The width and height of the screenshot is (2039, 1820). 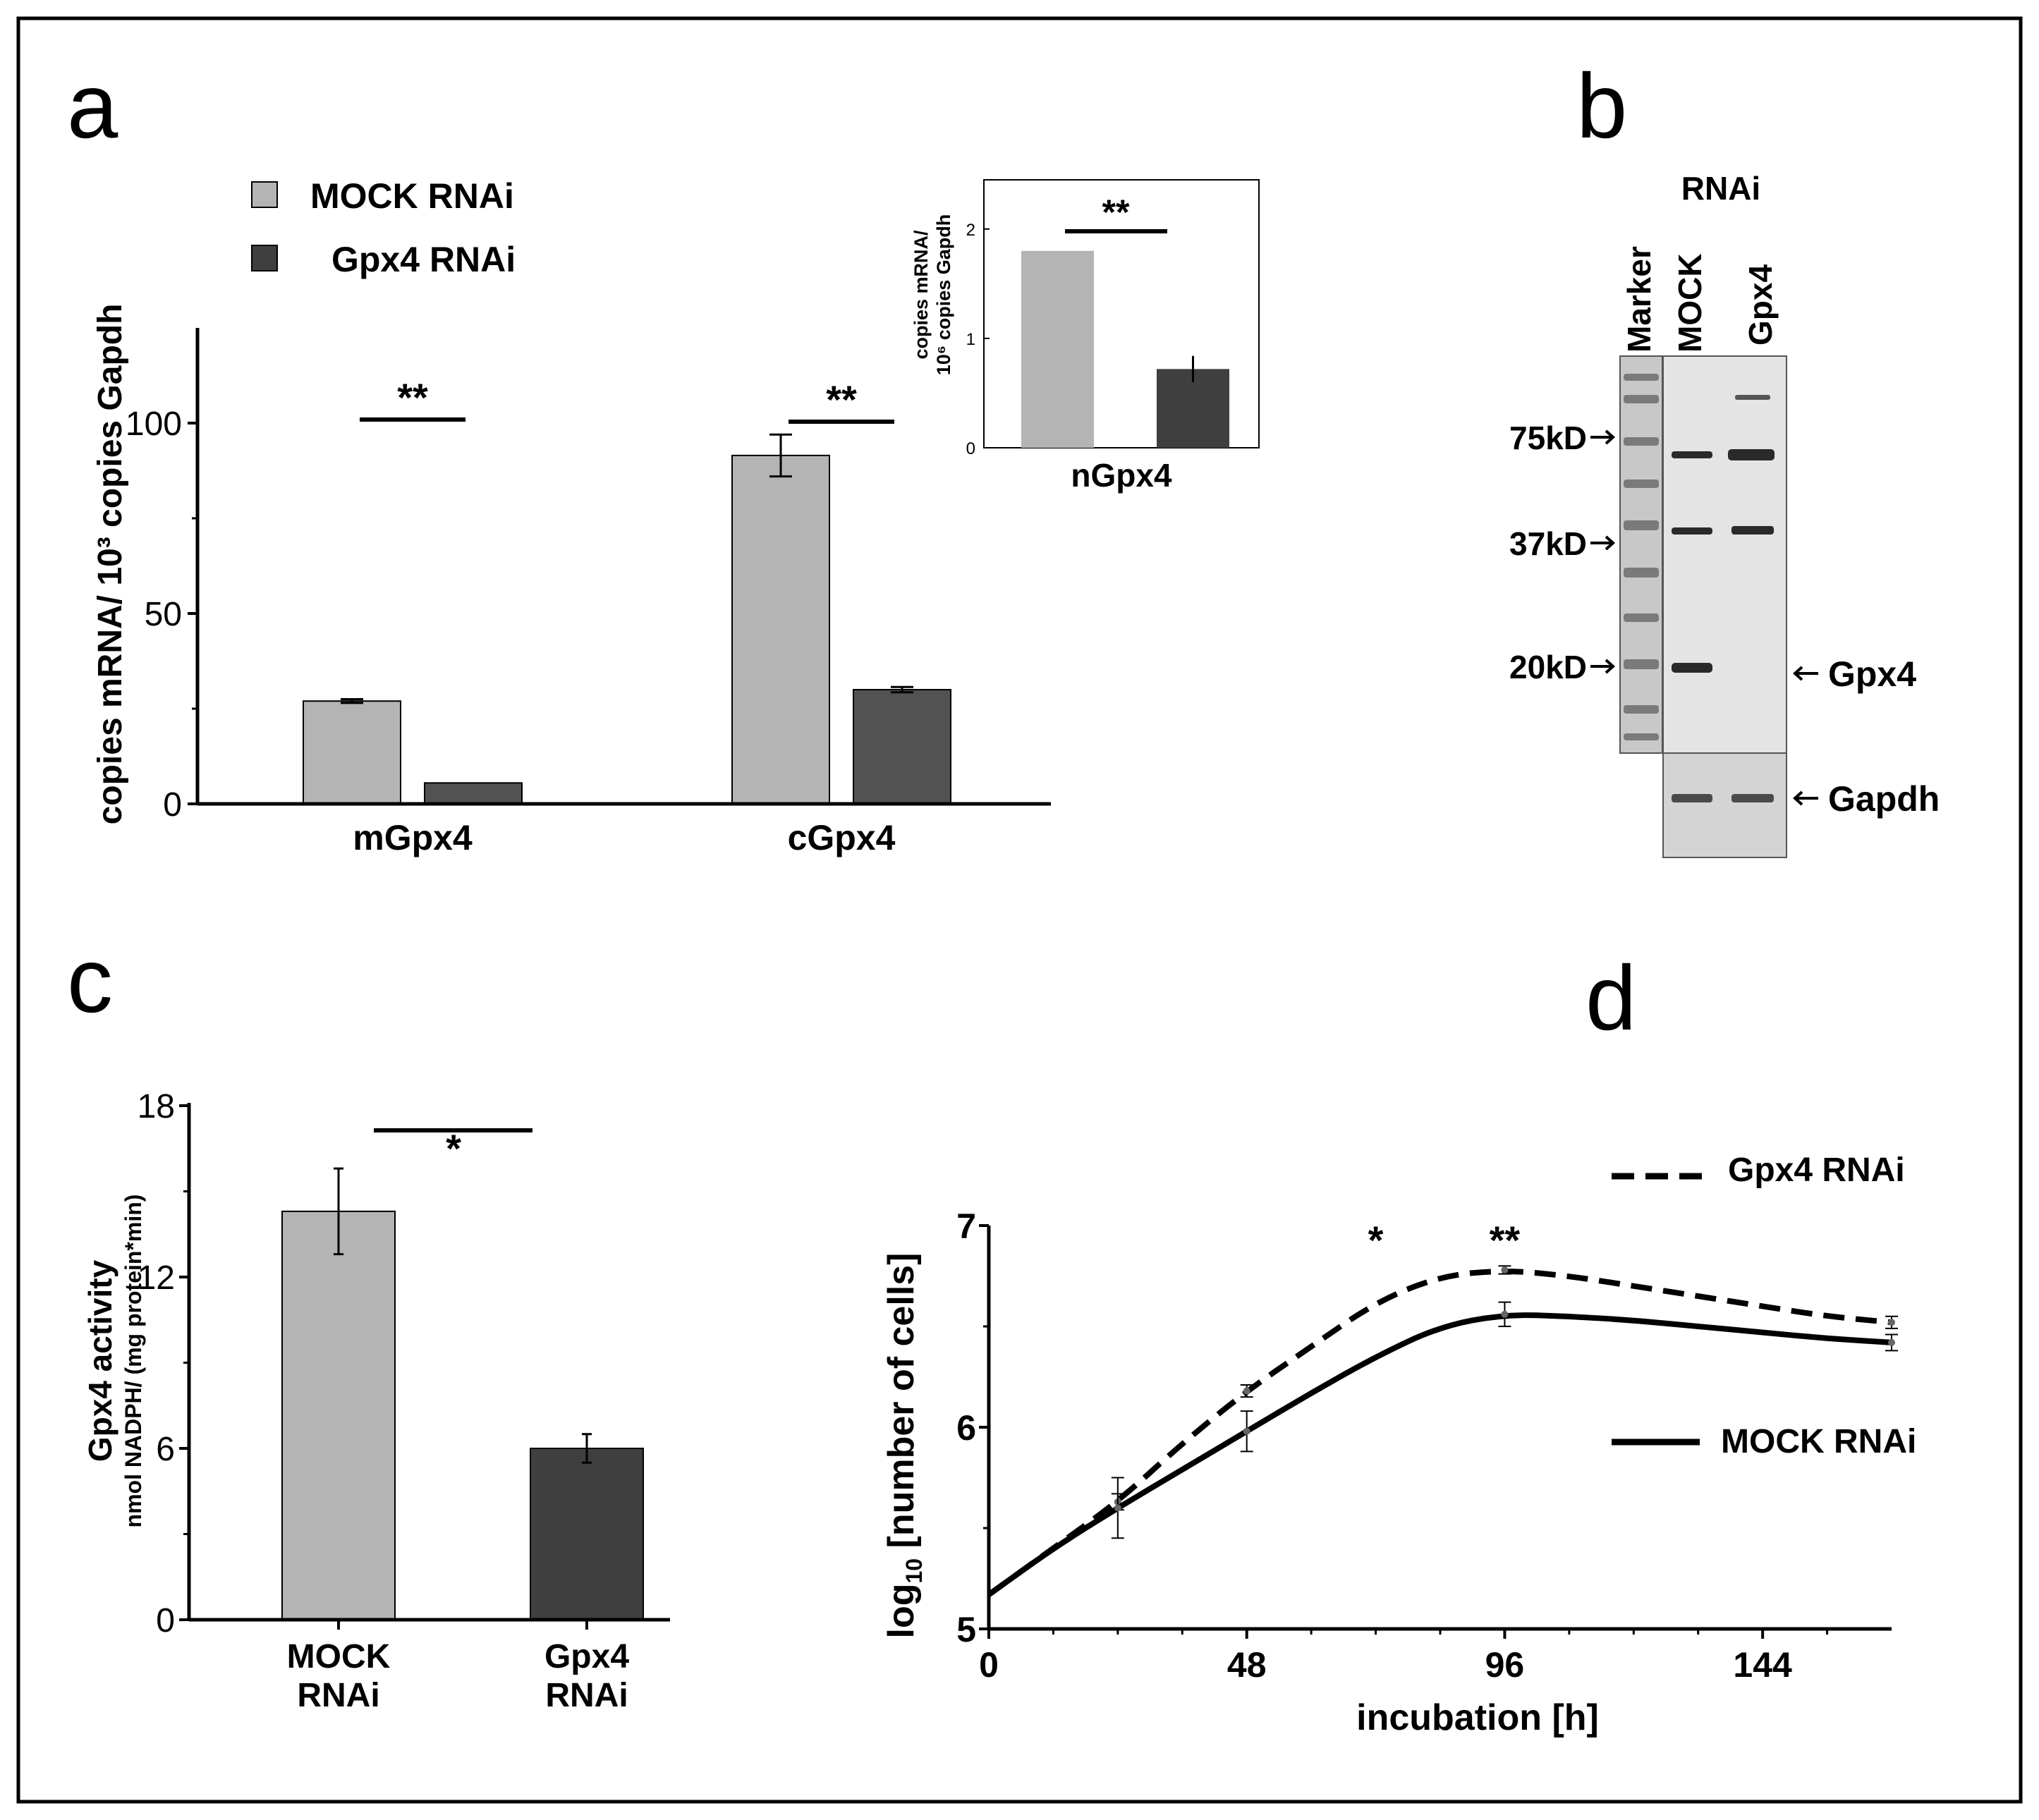 What do you see at coordinates (412, 398) in the screenshot?
I see `significance-stars-mGpx4: **` at bounding box center [412, 398].